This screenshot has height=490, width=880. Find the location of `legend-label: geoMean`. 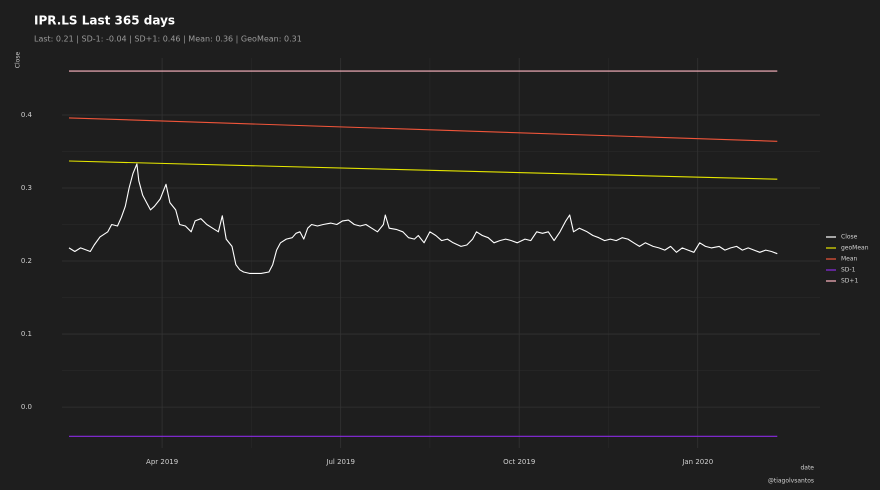

legend-label: geoMean is located at coordinates (855, 248).